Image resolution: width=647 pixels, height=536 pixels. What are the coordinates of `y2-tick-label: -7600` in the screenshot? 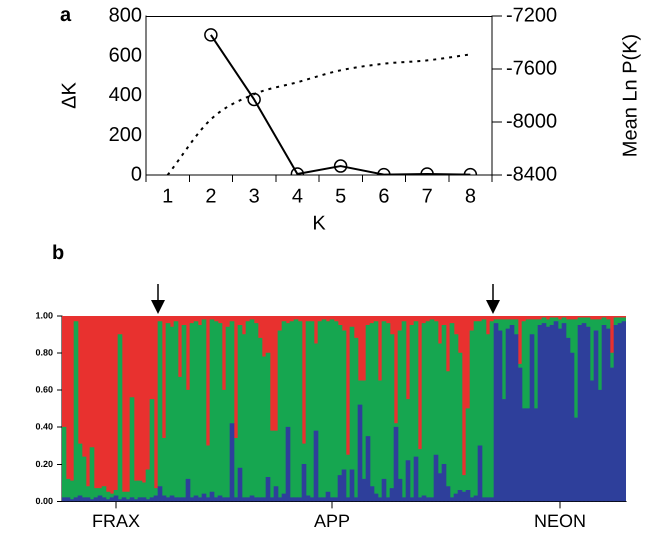 It's located at (532, 69).